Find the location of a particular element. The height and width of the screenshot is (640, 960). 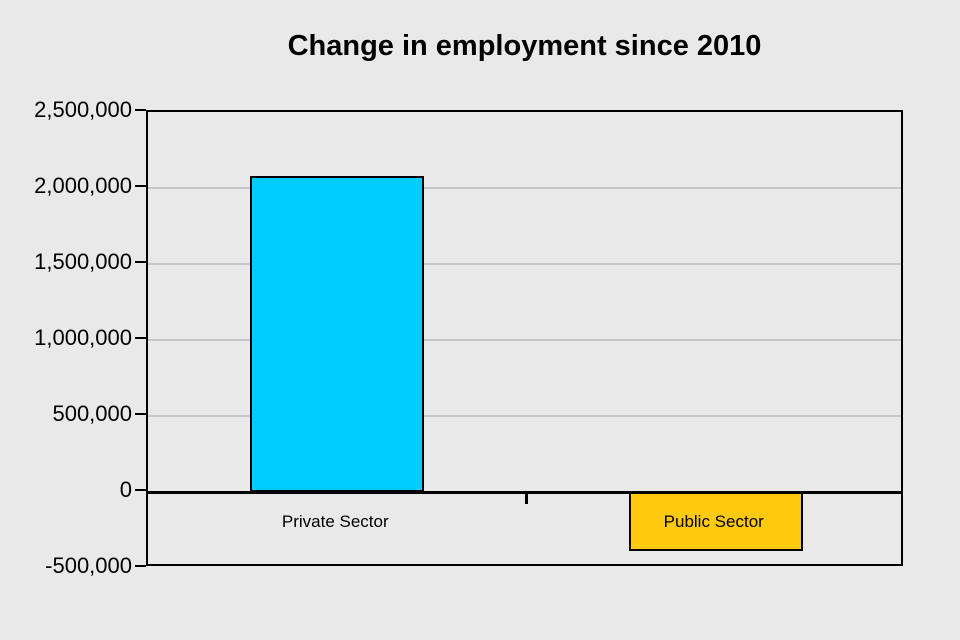

y-axis-tick-label: 2,000,000 is located at coordinates (83, 185).